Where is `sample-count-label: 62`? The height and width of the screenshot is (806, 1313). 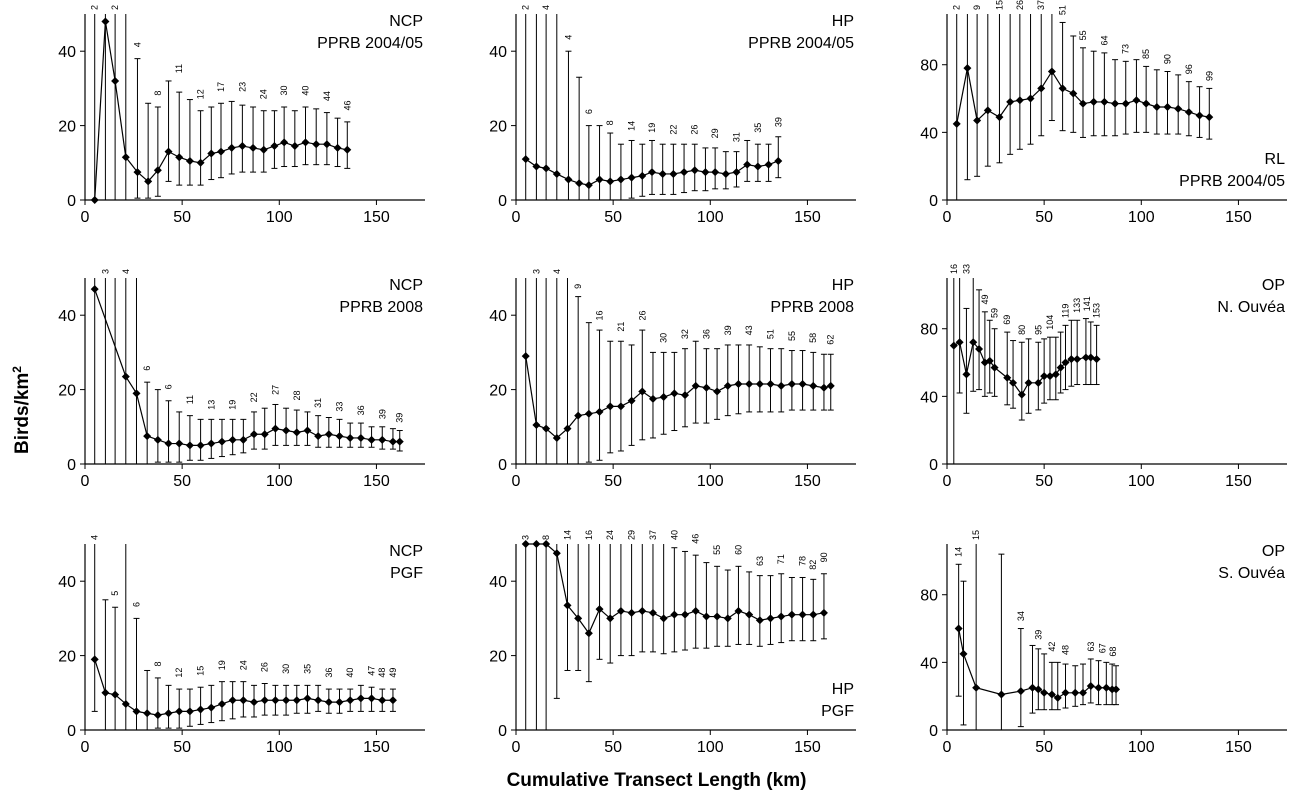
sample-count-label: 62 is located at coordinates (831, 340).